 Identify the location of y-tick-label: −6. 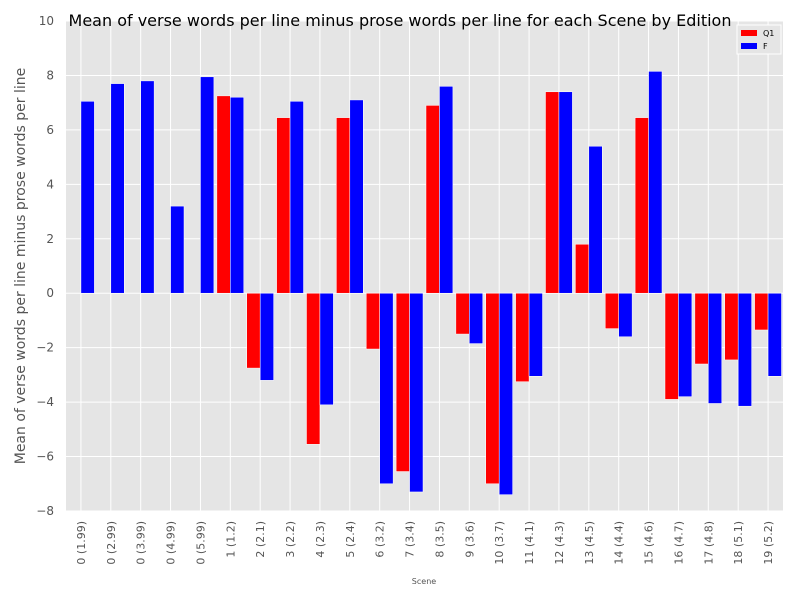
(45, 457).